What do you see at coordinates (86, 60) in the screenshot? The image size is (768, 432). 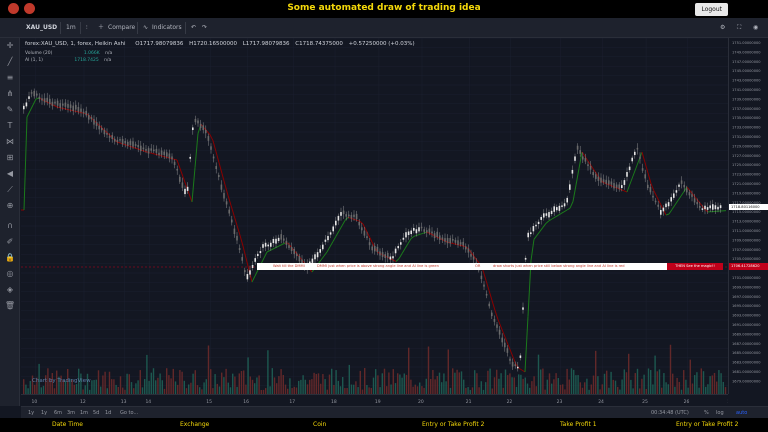 I see `ai-value: 1718.7425` at bounding box center [86, 60].